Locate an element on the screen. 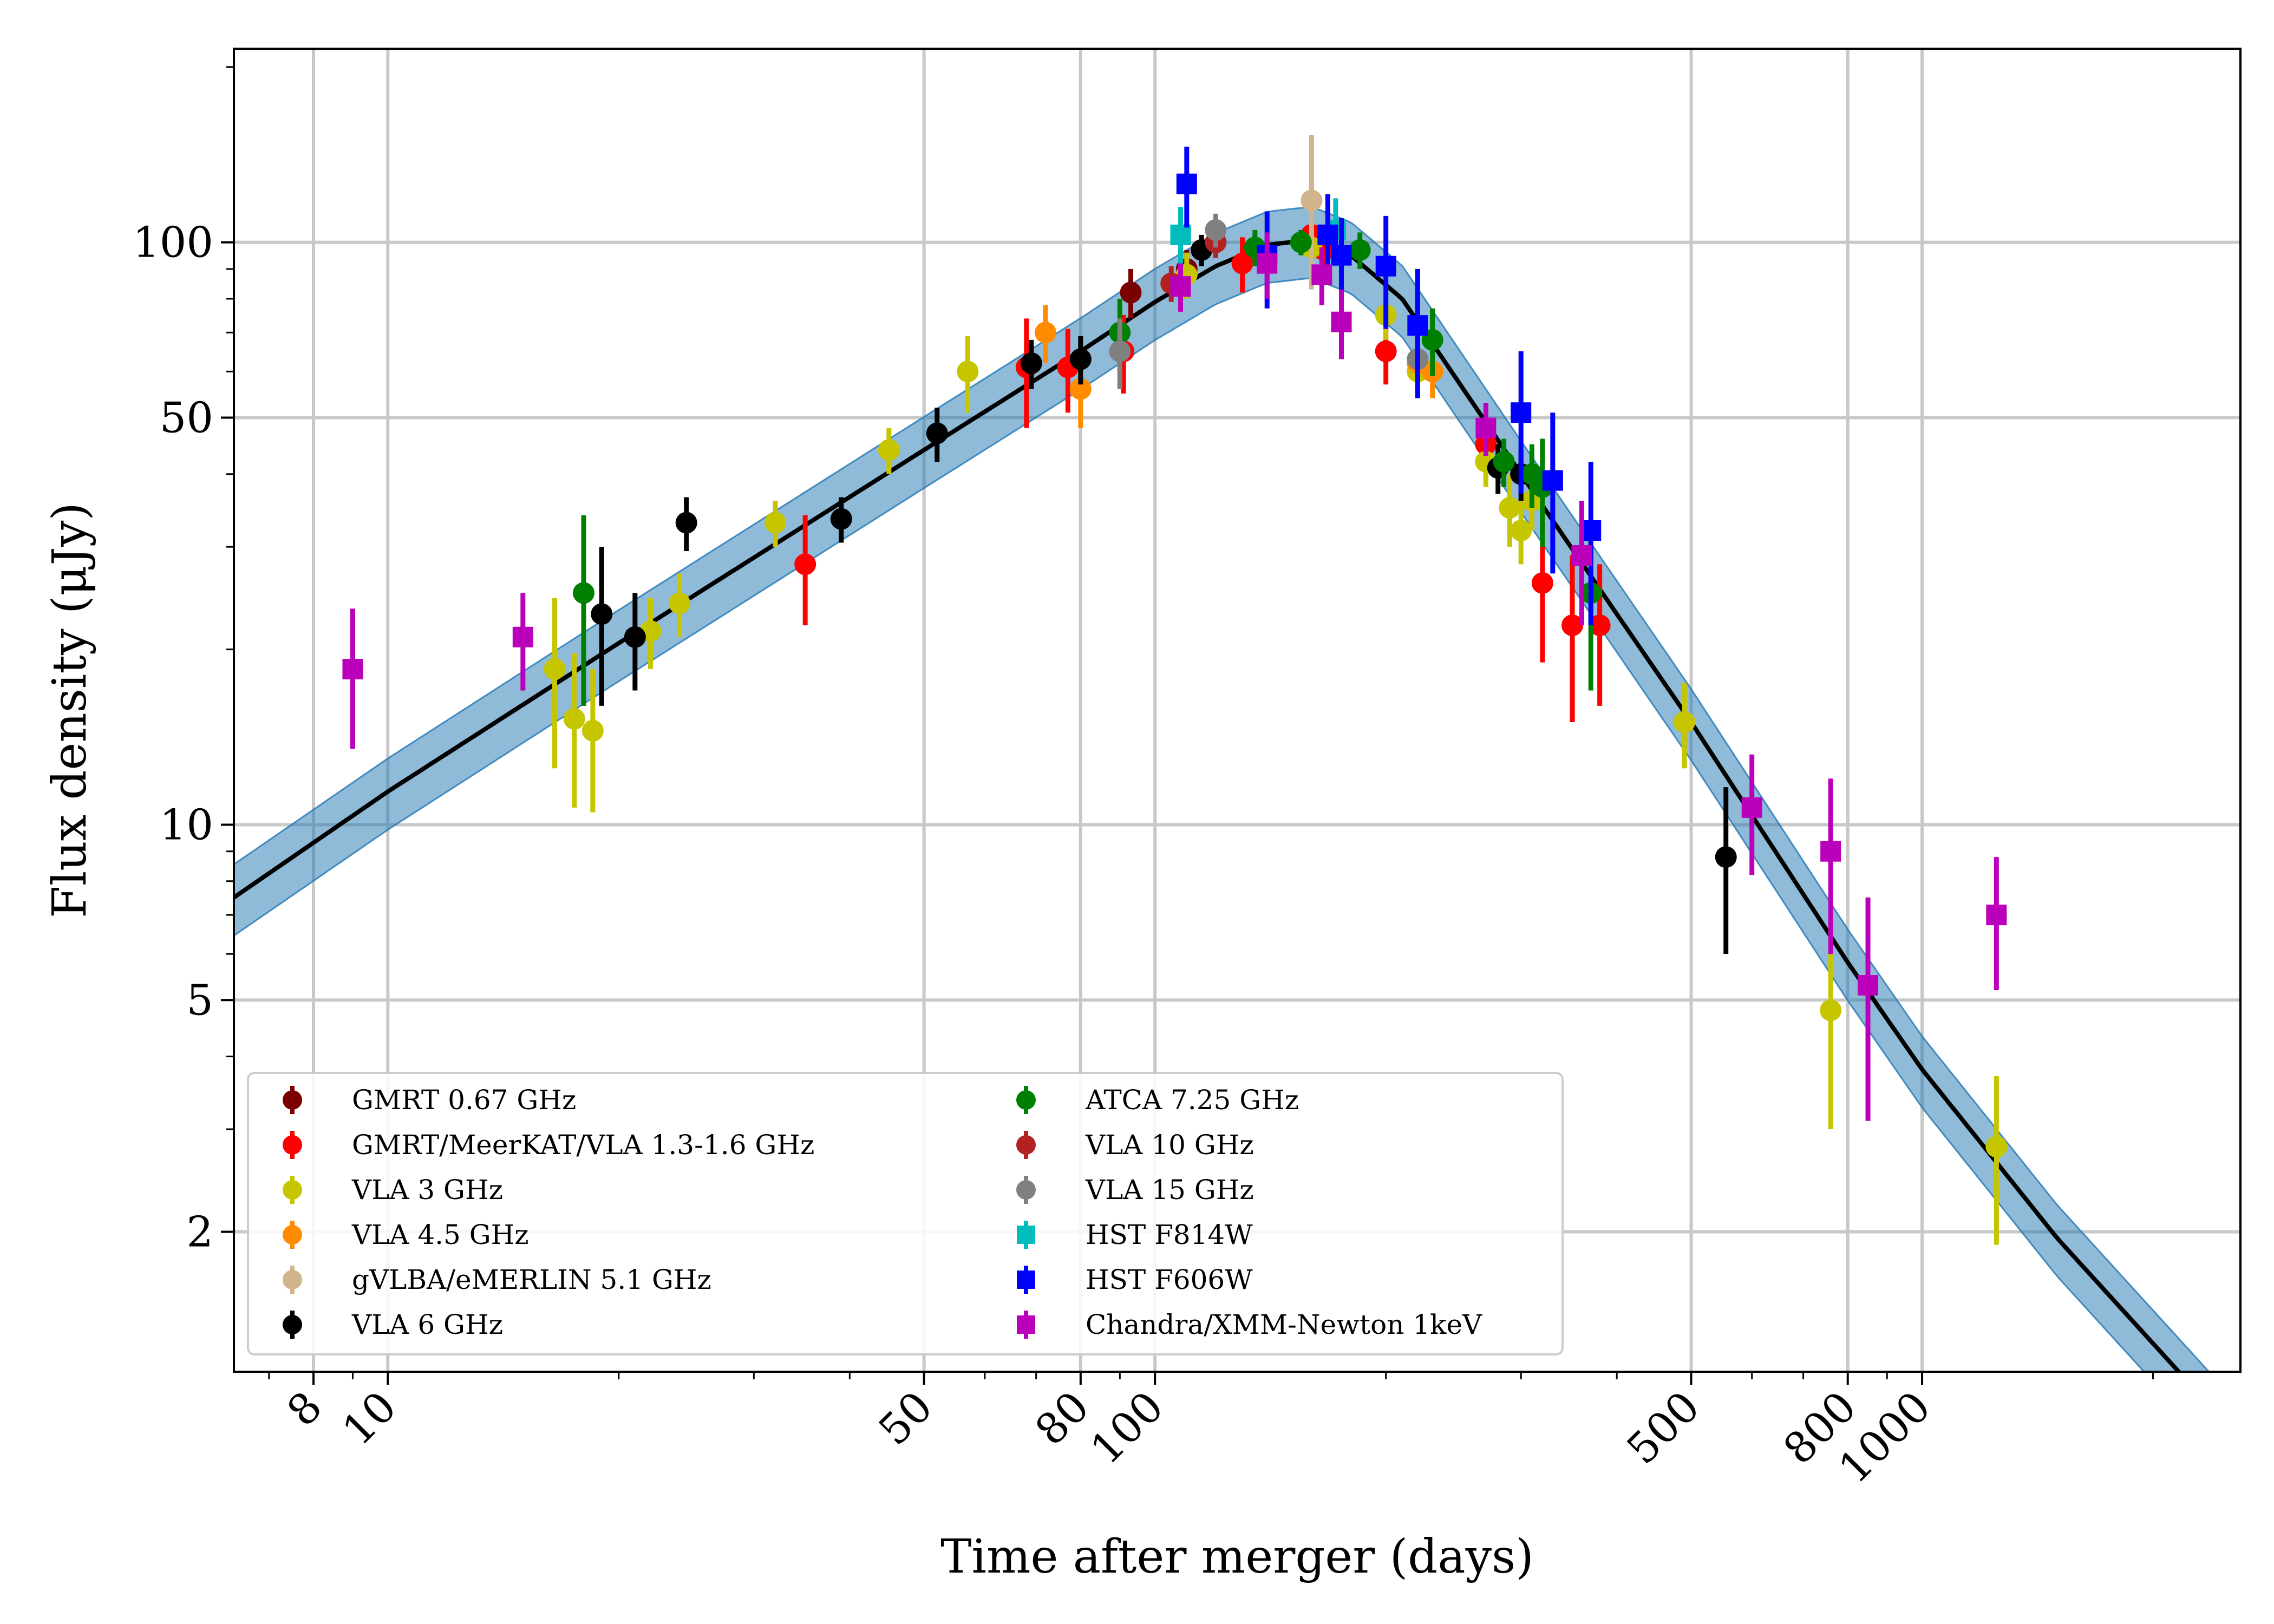 The image size is (2274, 1624). series-gvlba-emerlin-5-1-ghz is located at coordinates (1312, 212).